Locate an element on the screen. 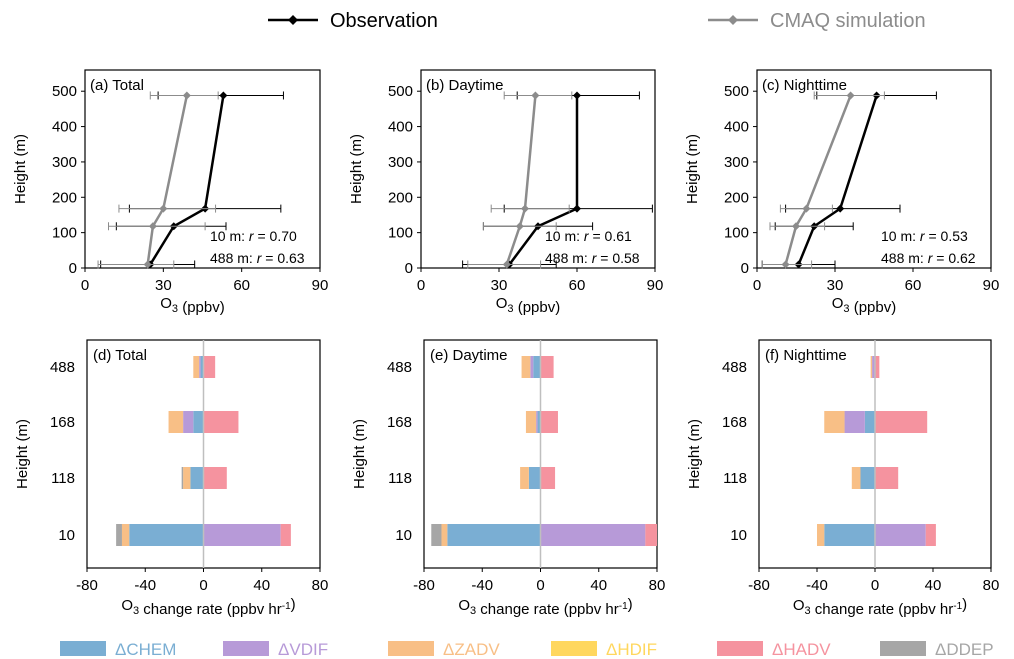 This screenshot has height=659, width=1014. x-tick-label: 90 is located at coordinates (655, 285).